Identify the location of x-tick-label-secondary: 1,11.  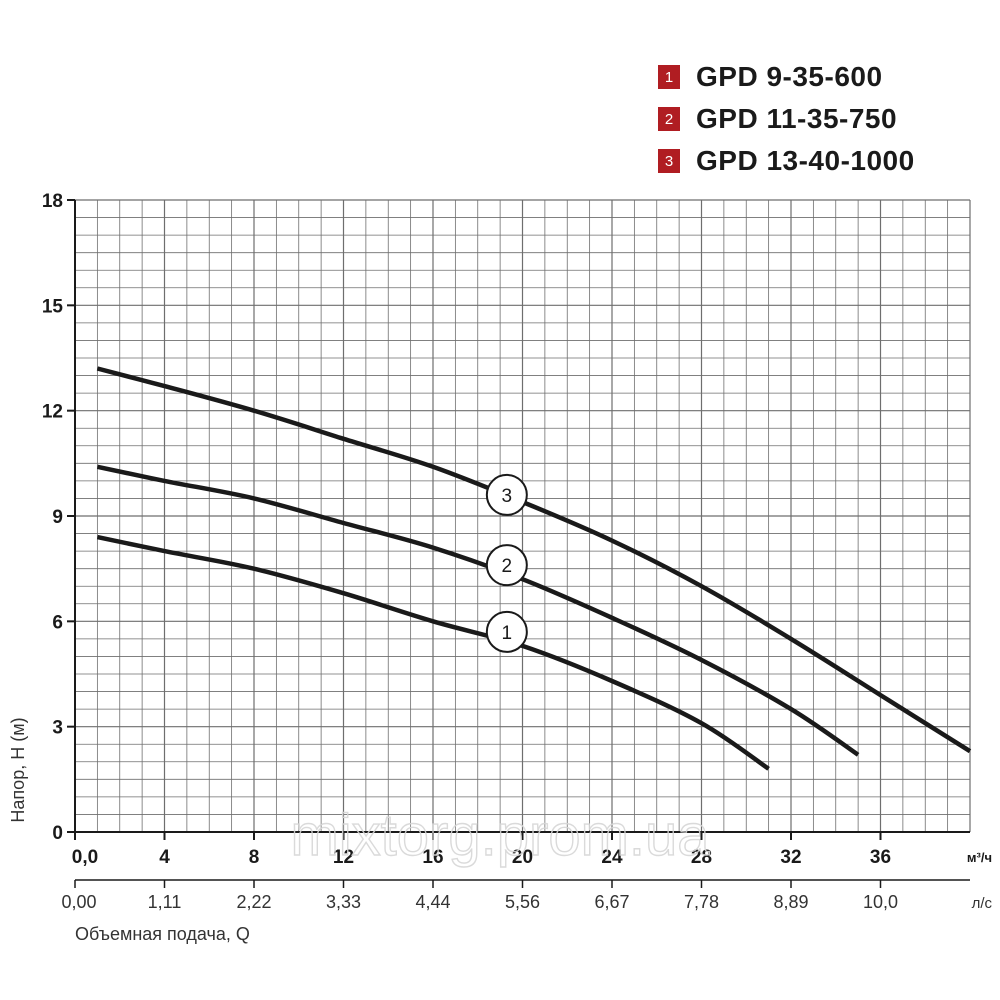
(165, 902).